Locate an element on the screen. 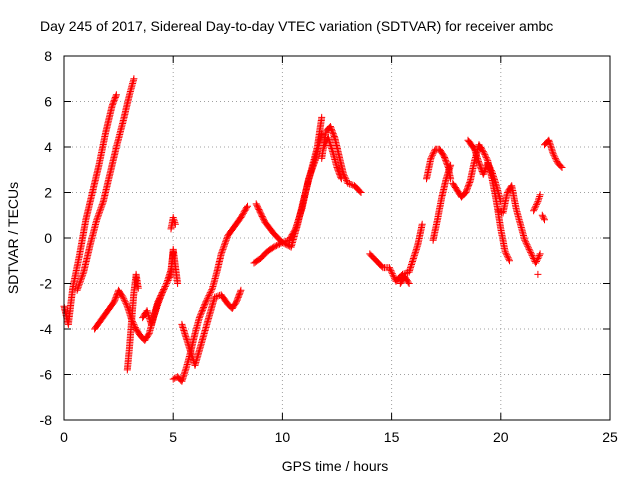 The image size is (640, 480). x-axis-label: GPS time / hours is located at coordinates (335, 466).